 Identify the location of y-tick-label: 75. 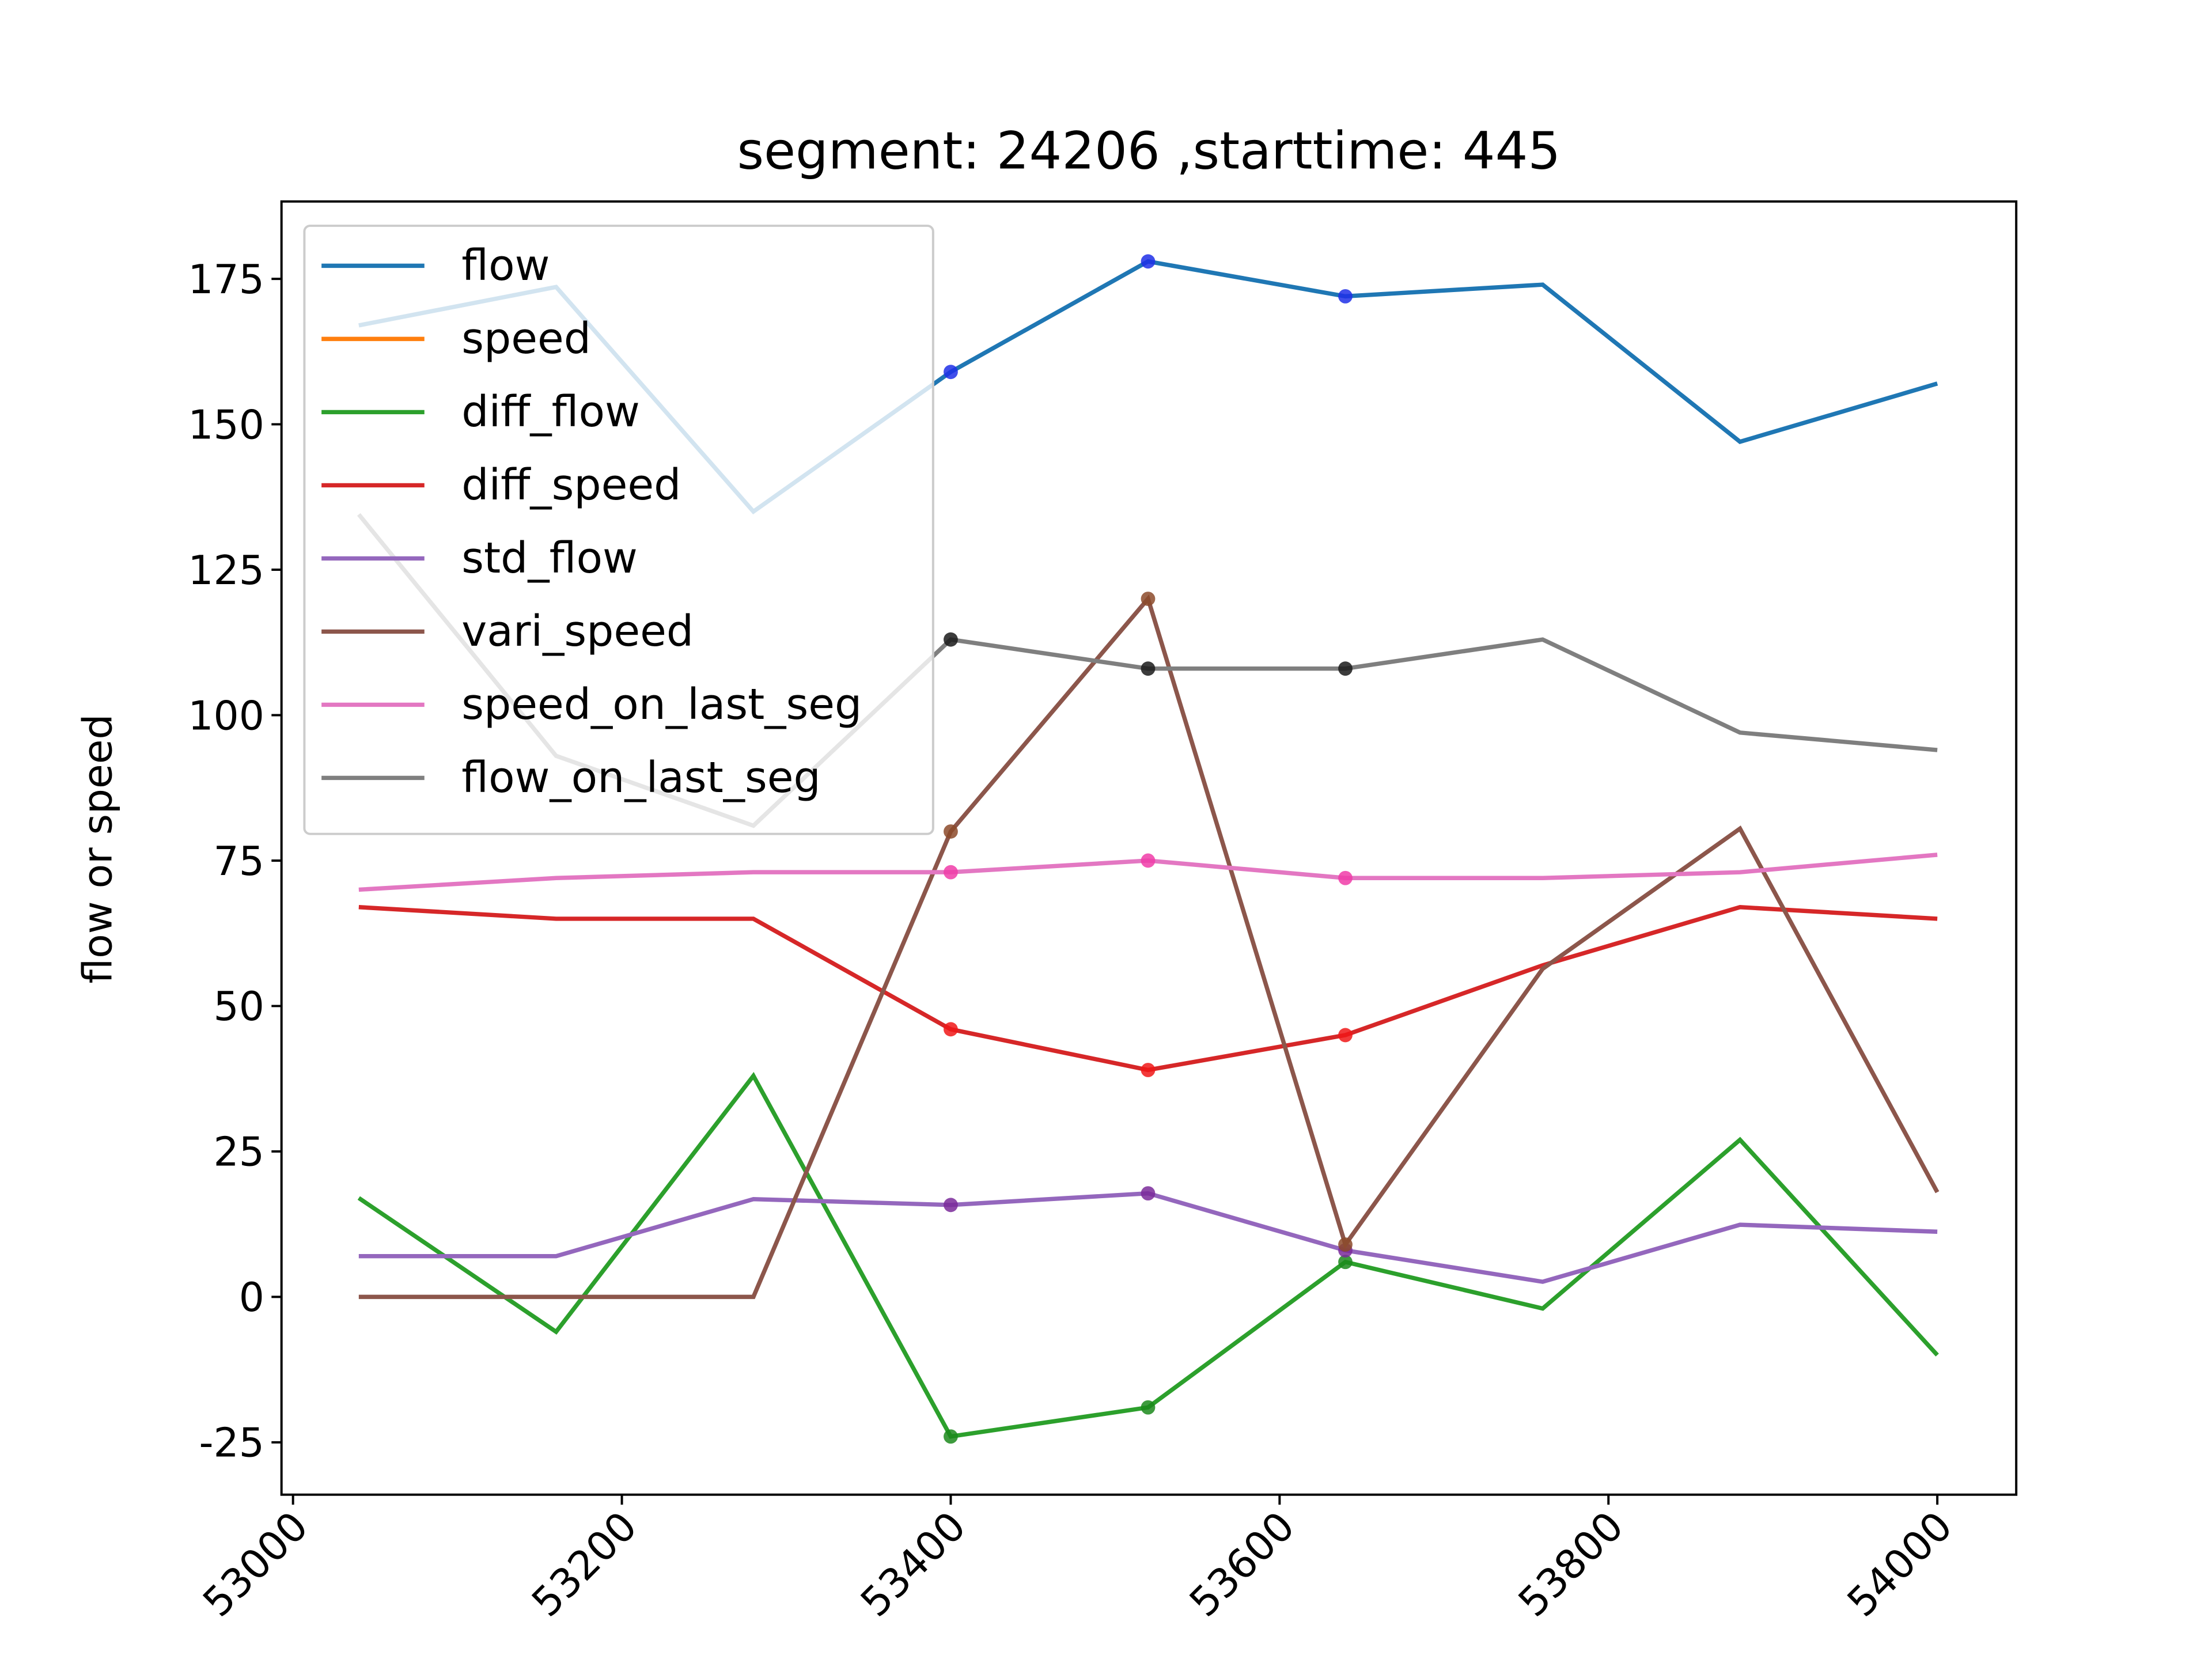
(239, 862).